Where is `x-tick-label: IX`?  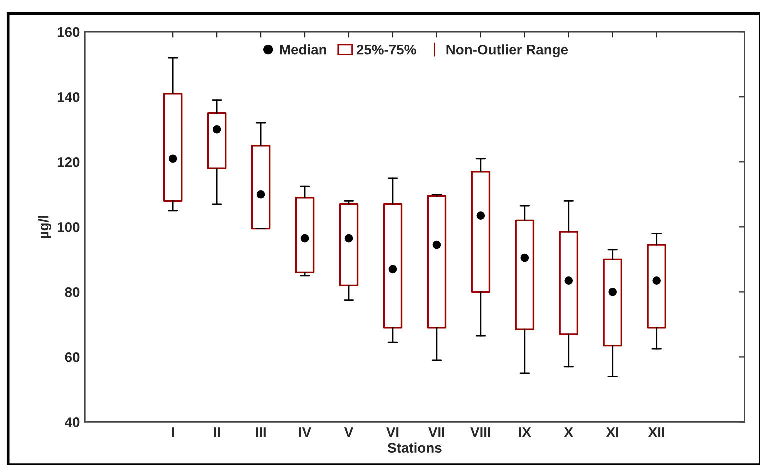
x-tick-label: IX is located at coordinates (525, 433).